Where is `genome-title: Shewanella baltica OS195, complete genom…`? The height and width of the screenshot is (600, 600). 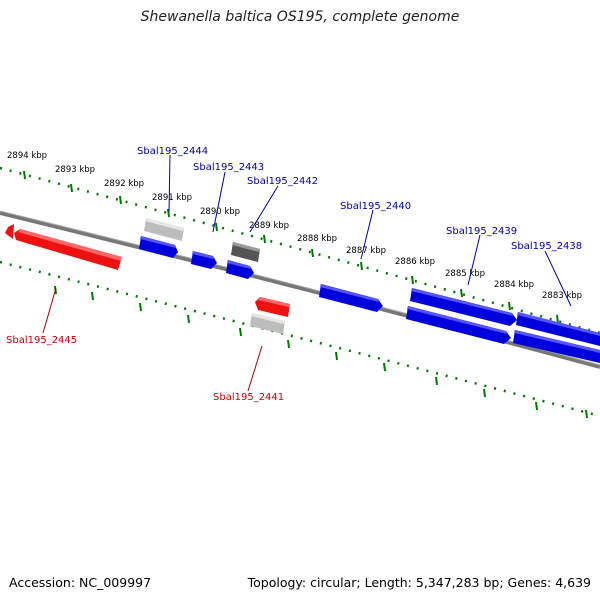 genome-title: Shewanella baltica OS195, complete genom… is located at coordinates (300, 17).